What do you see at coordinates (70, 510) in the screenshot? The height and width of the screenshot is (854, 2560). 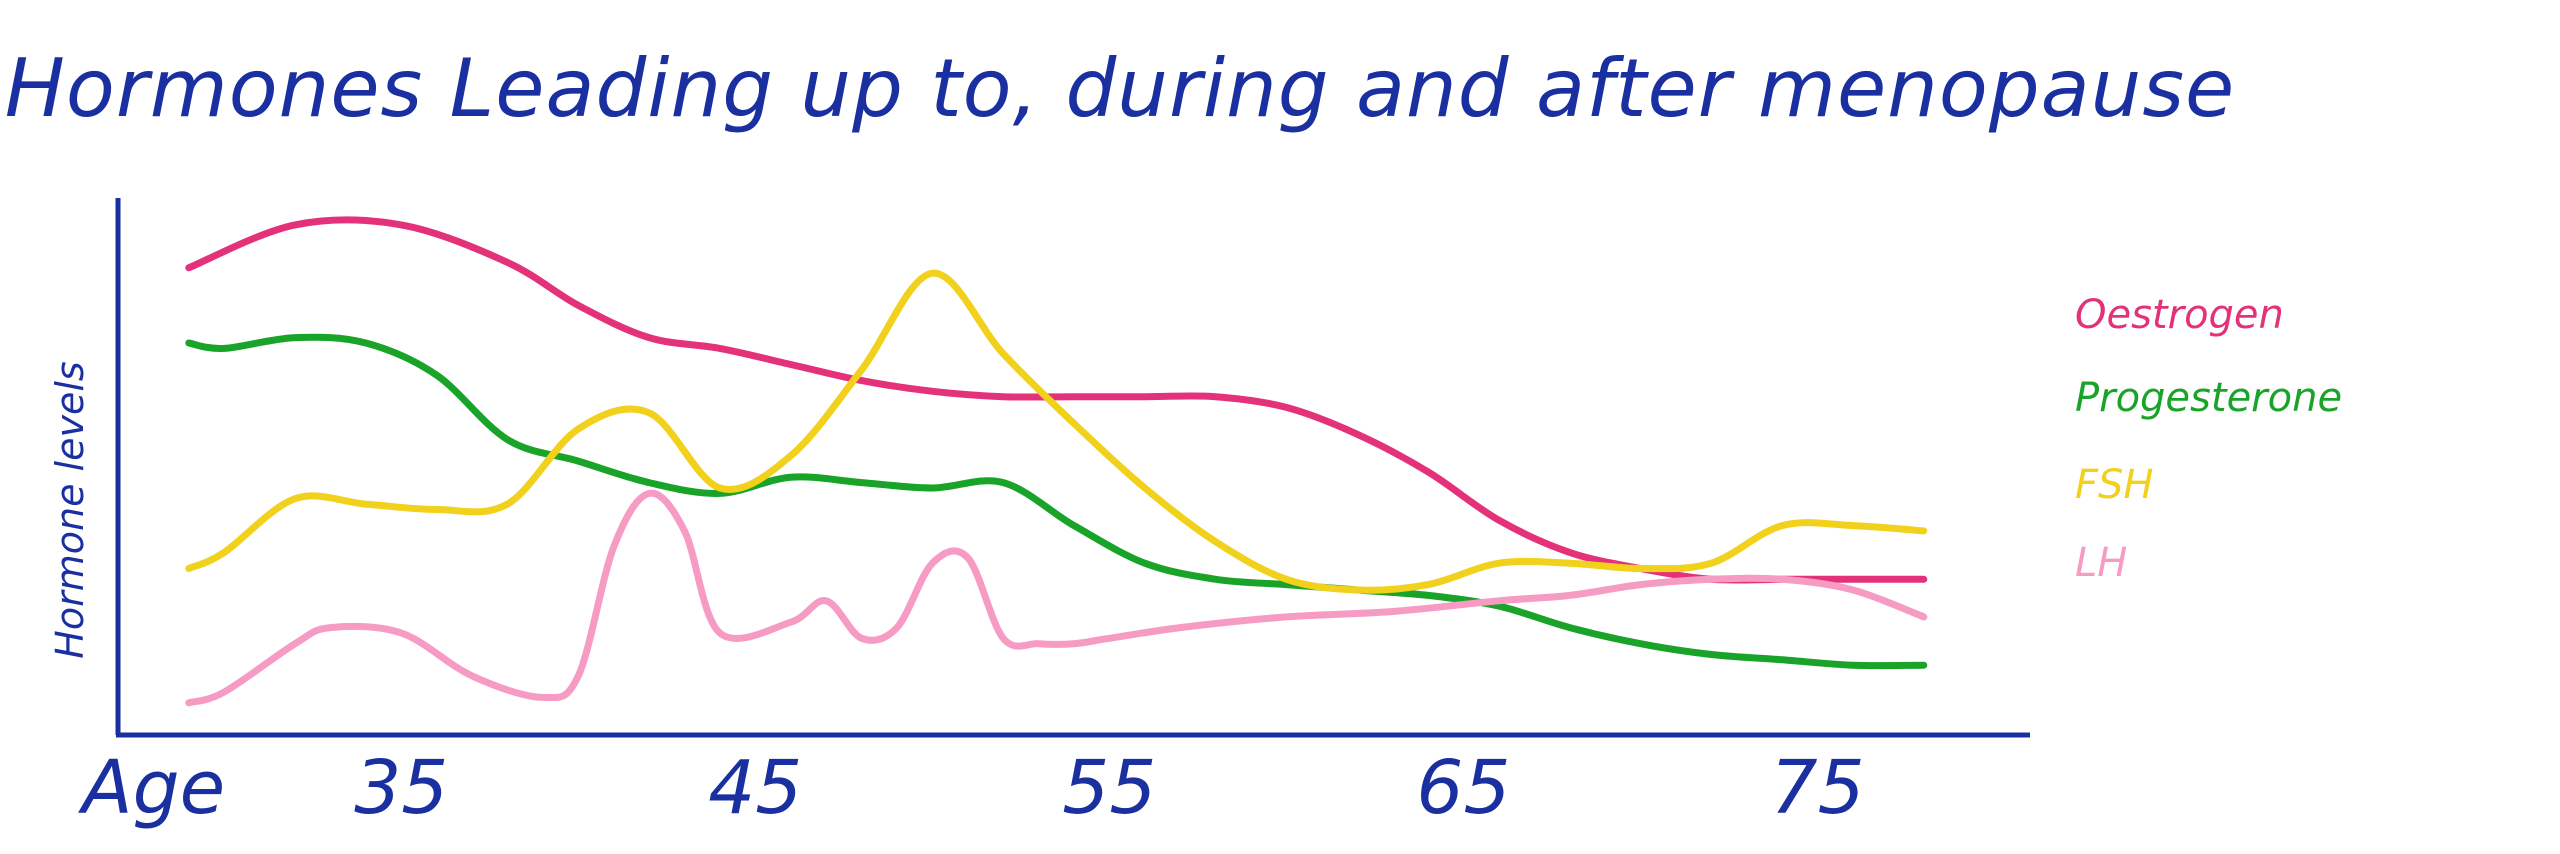 I see `y-axis-label: Hormone levels` at bounding box center [70, 510].